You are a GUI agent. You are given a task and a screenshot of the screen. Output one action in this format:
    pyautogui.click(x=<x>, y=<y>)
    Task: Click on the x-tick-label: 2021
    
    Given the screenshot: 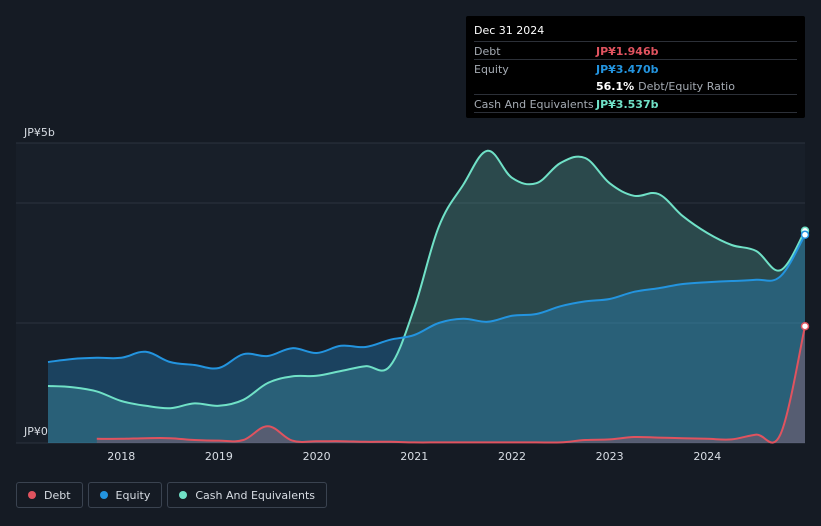 What is the action you would take?
    pyautogui.click(x=414, y=456)
    